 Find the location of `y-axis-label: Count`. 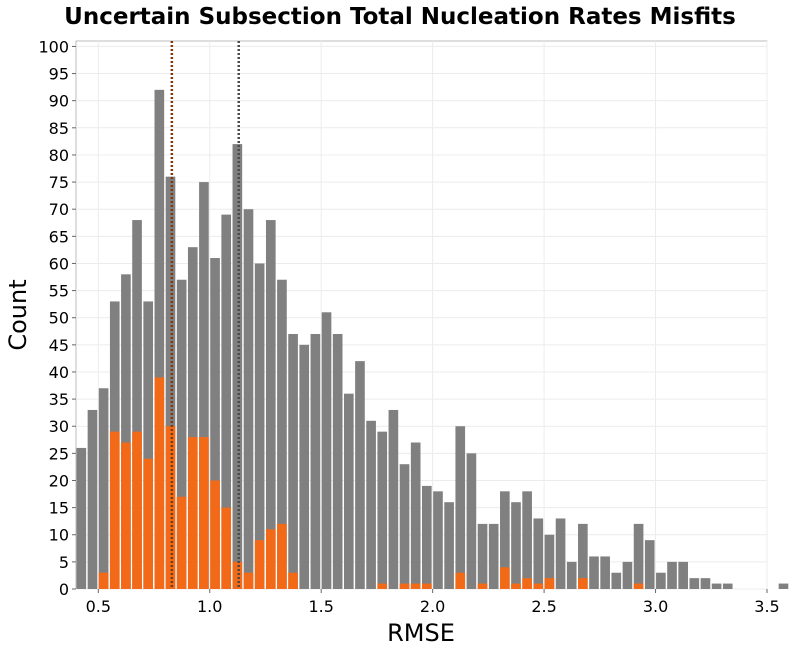

y-axis-label: Count is located at coordinates (18, 314).